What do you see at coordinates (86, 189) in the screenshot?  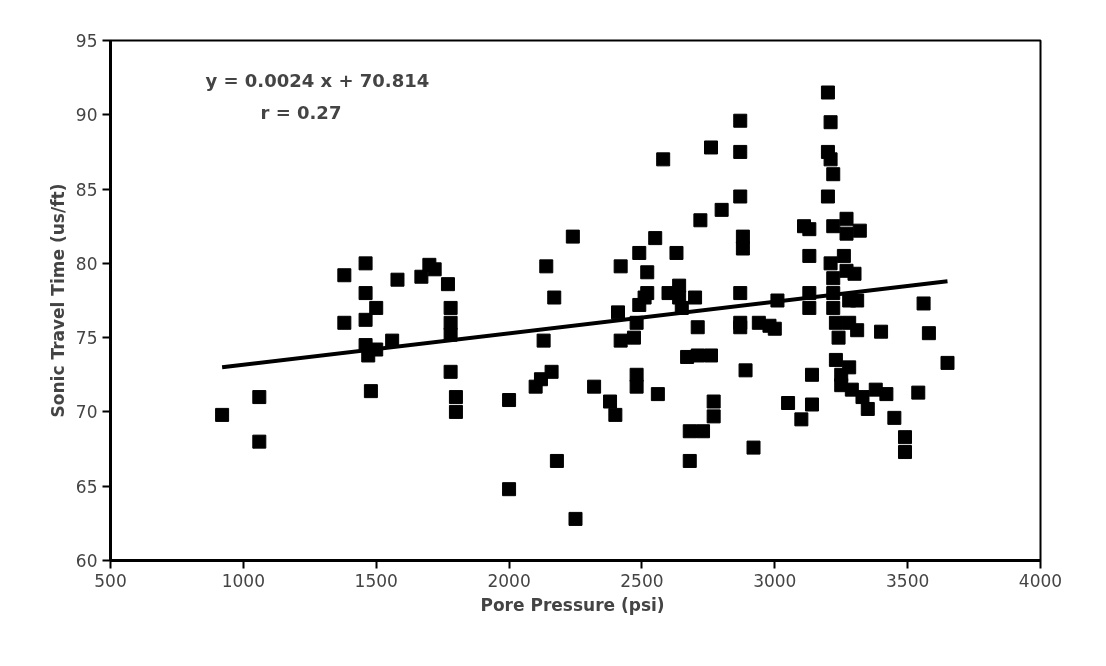 I see `y-tick-label: 85` at bounding box center [86, 189].